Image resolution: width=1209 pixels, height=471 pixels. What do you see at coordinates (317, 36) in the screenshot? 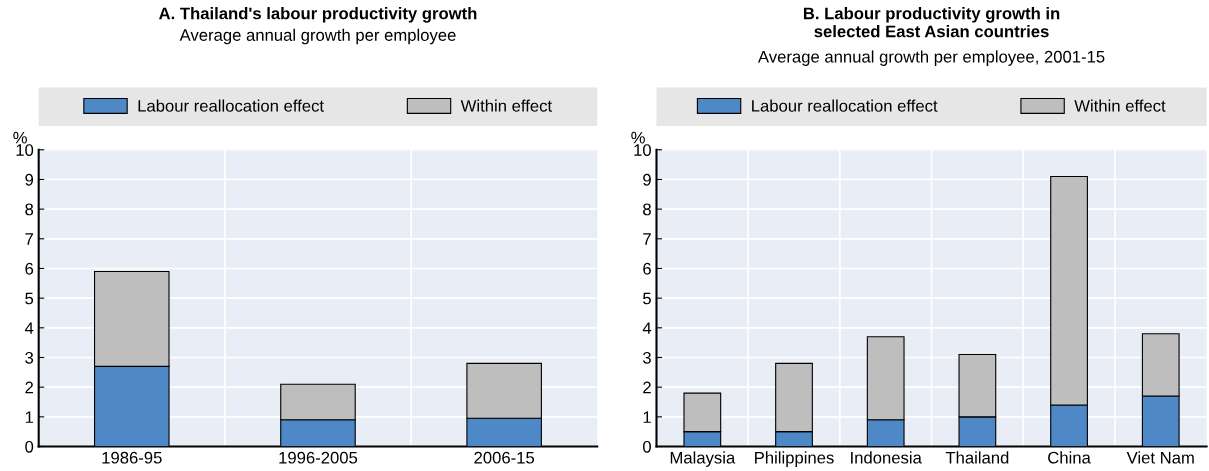
I see `chart-subtitle: Average annual growth per employee` at bounding box center [317, 36].